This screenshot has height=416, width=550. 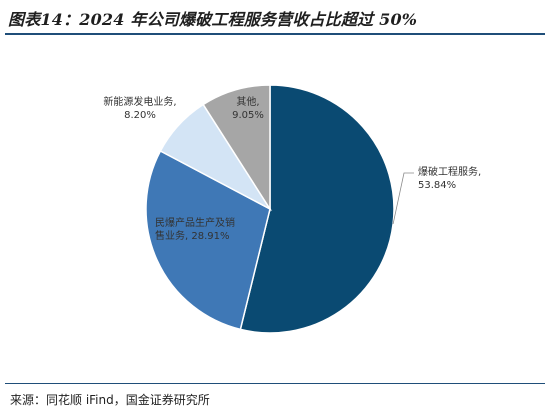 What do you see at coordinates (140, 115) in the screenshot?
I see `slice-label-3-line-2: 8.20%` at bounding box center [140, 115].